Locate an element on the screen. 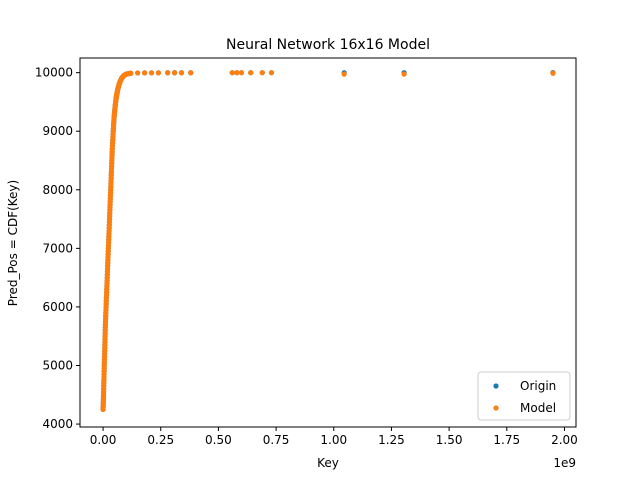 This screenshot has width=640, height=480. x-tick-label: 0.75 is located at coordinates (276, 440).